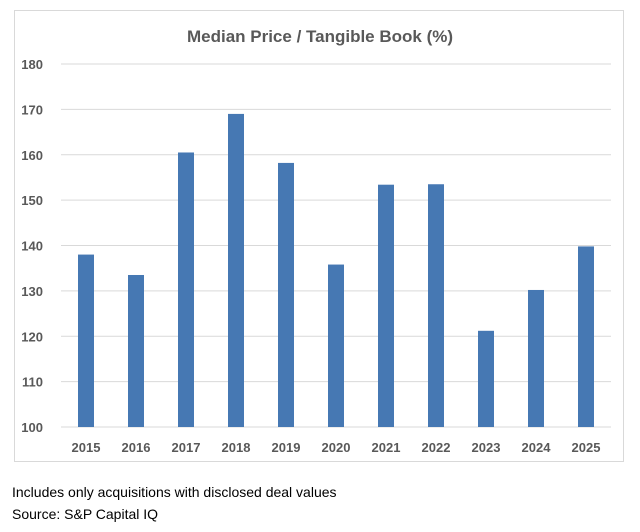 The height and width of the screenshot is (532, 640). What do you see at coordinates (32, 64) in the screenshot?
I see `y-tick-label: 180` at bounding box center [32, 64].